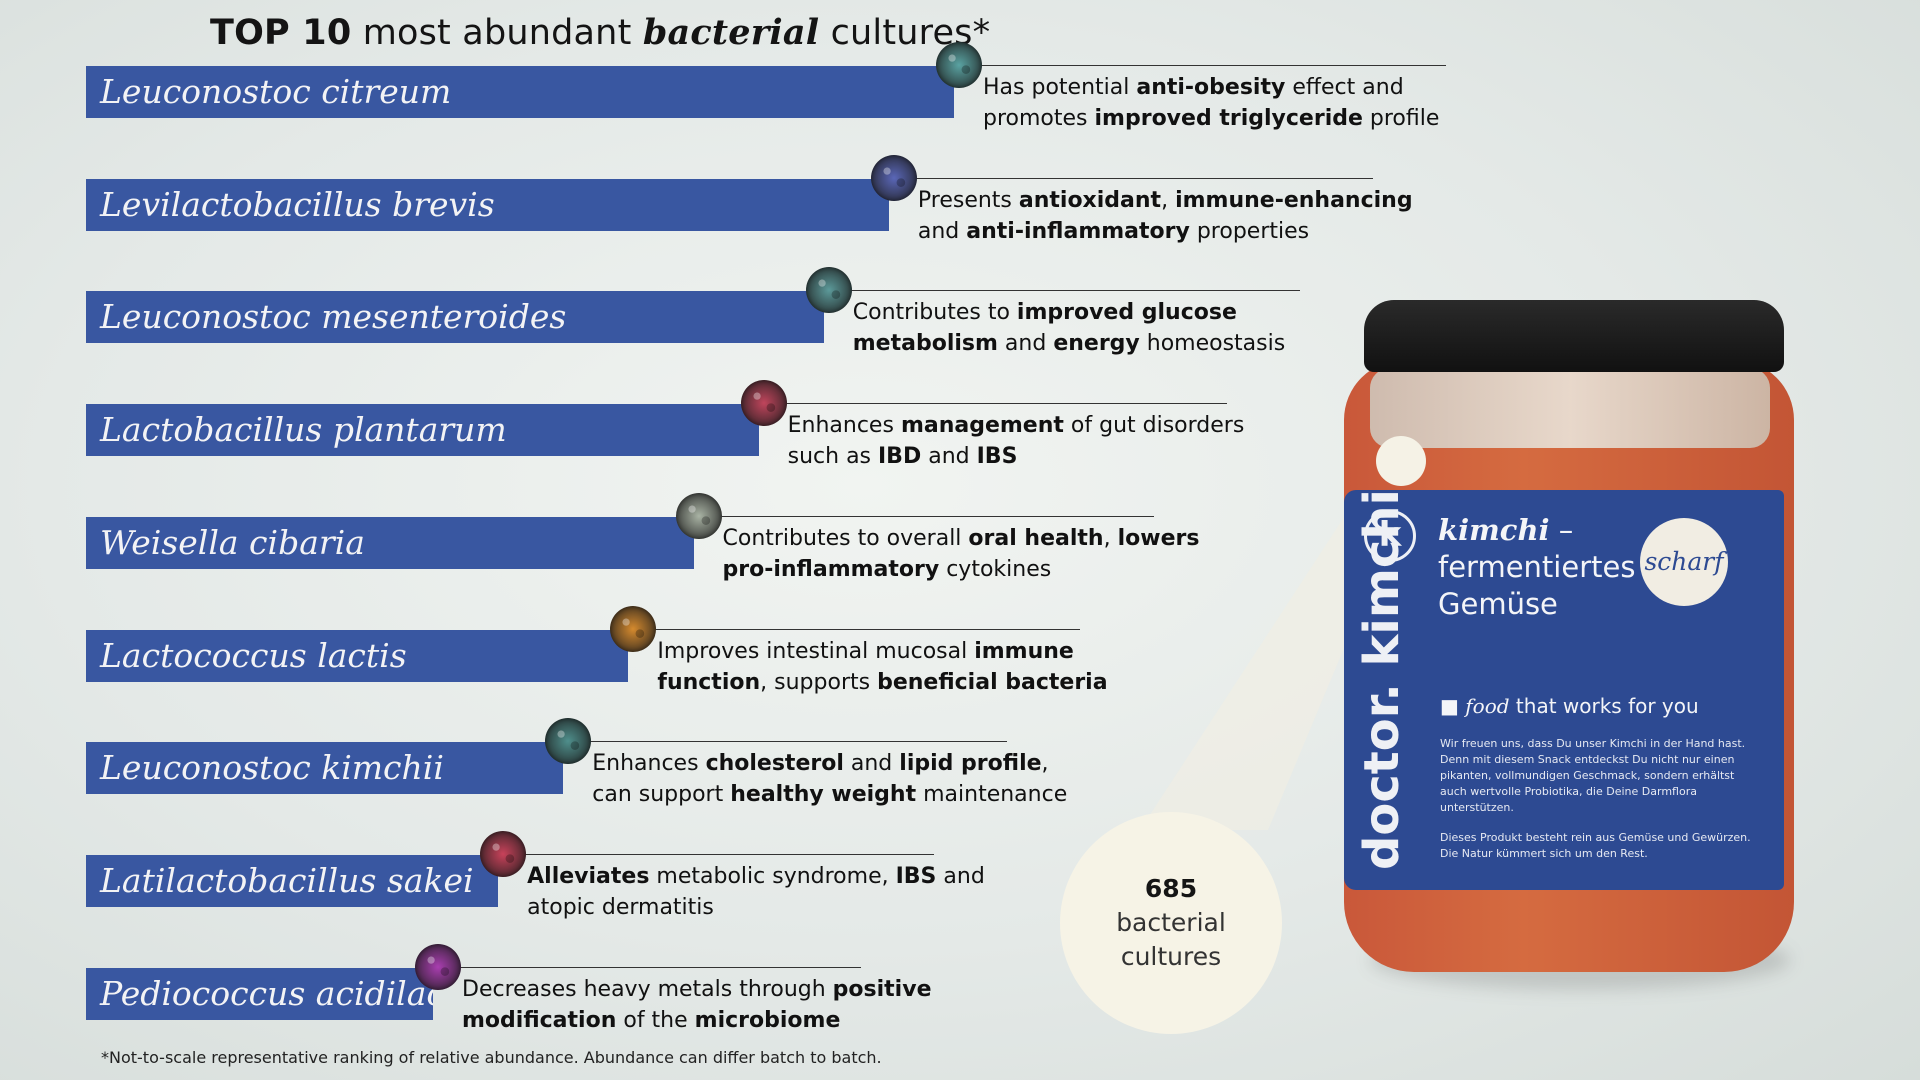  Describe the element at coordinates (1171, 940) in the screenshot. I see `culture-count-label: bacterial cultures` at that location.